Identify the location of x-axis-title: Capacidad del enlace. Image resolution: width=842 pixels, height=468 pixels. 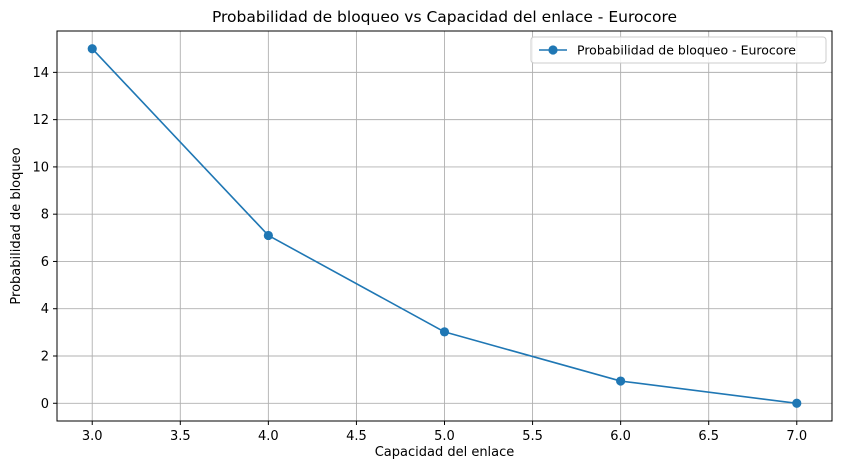
(445, 452).